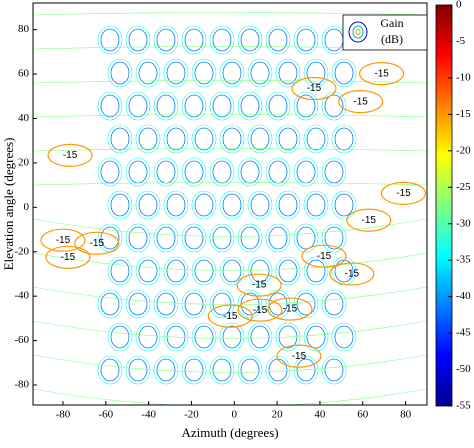 The width and height of the screenshot is (474, 448). Describe the element at coordinates (363, 415) in the screenshot. I see `x-tick-label: 60` at that location.